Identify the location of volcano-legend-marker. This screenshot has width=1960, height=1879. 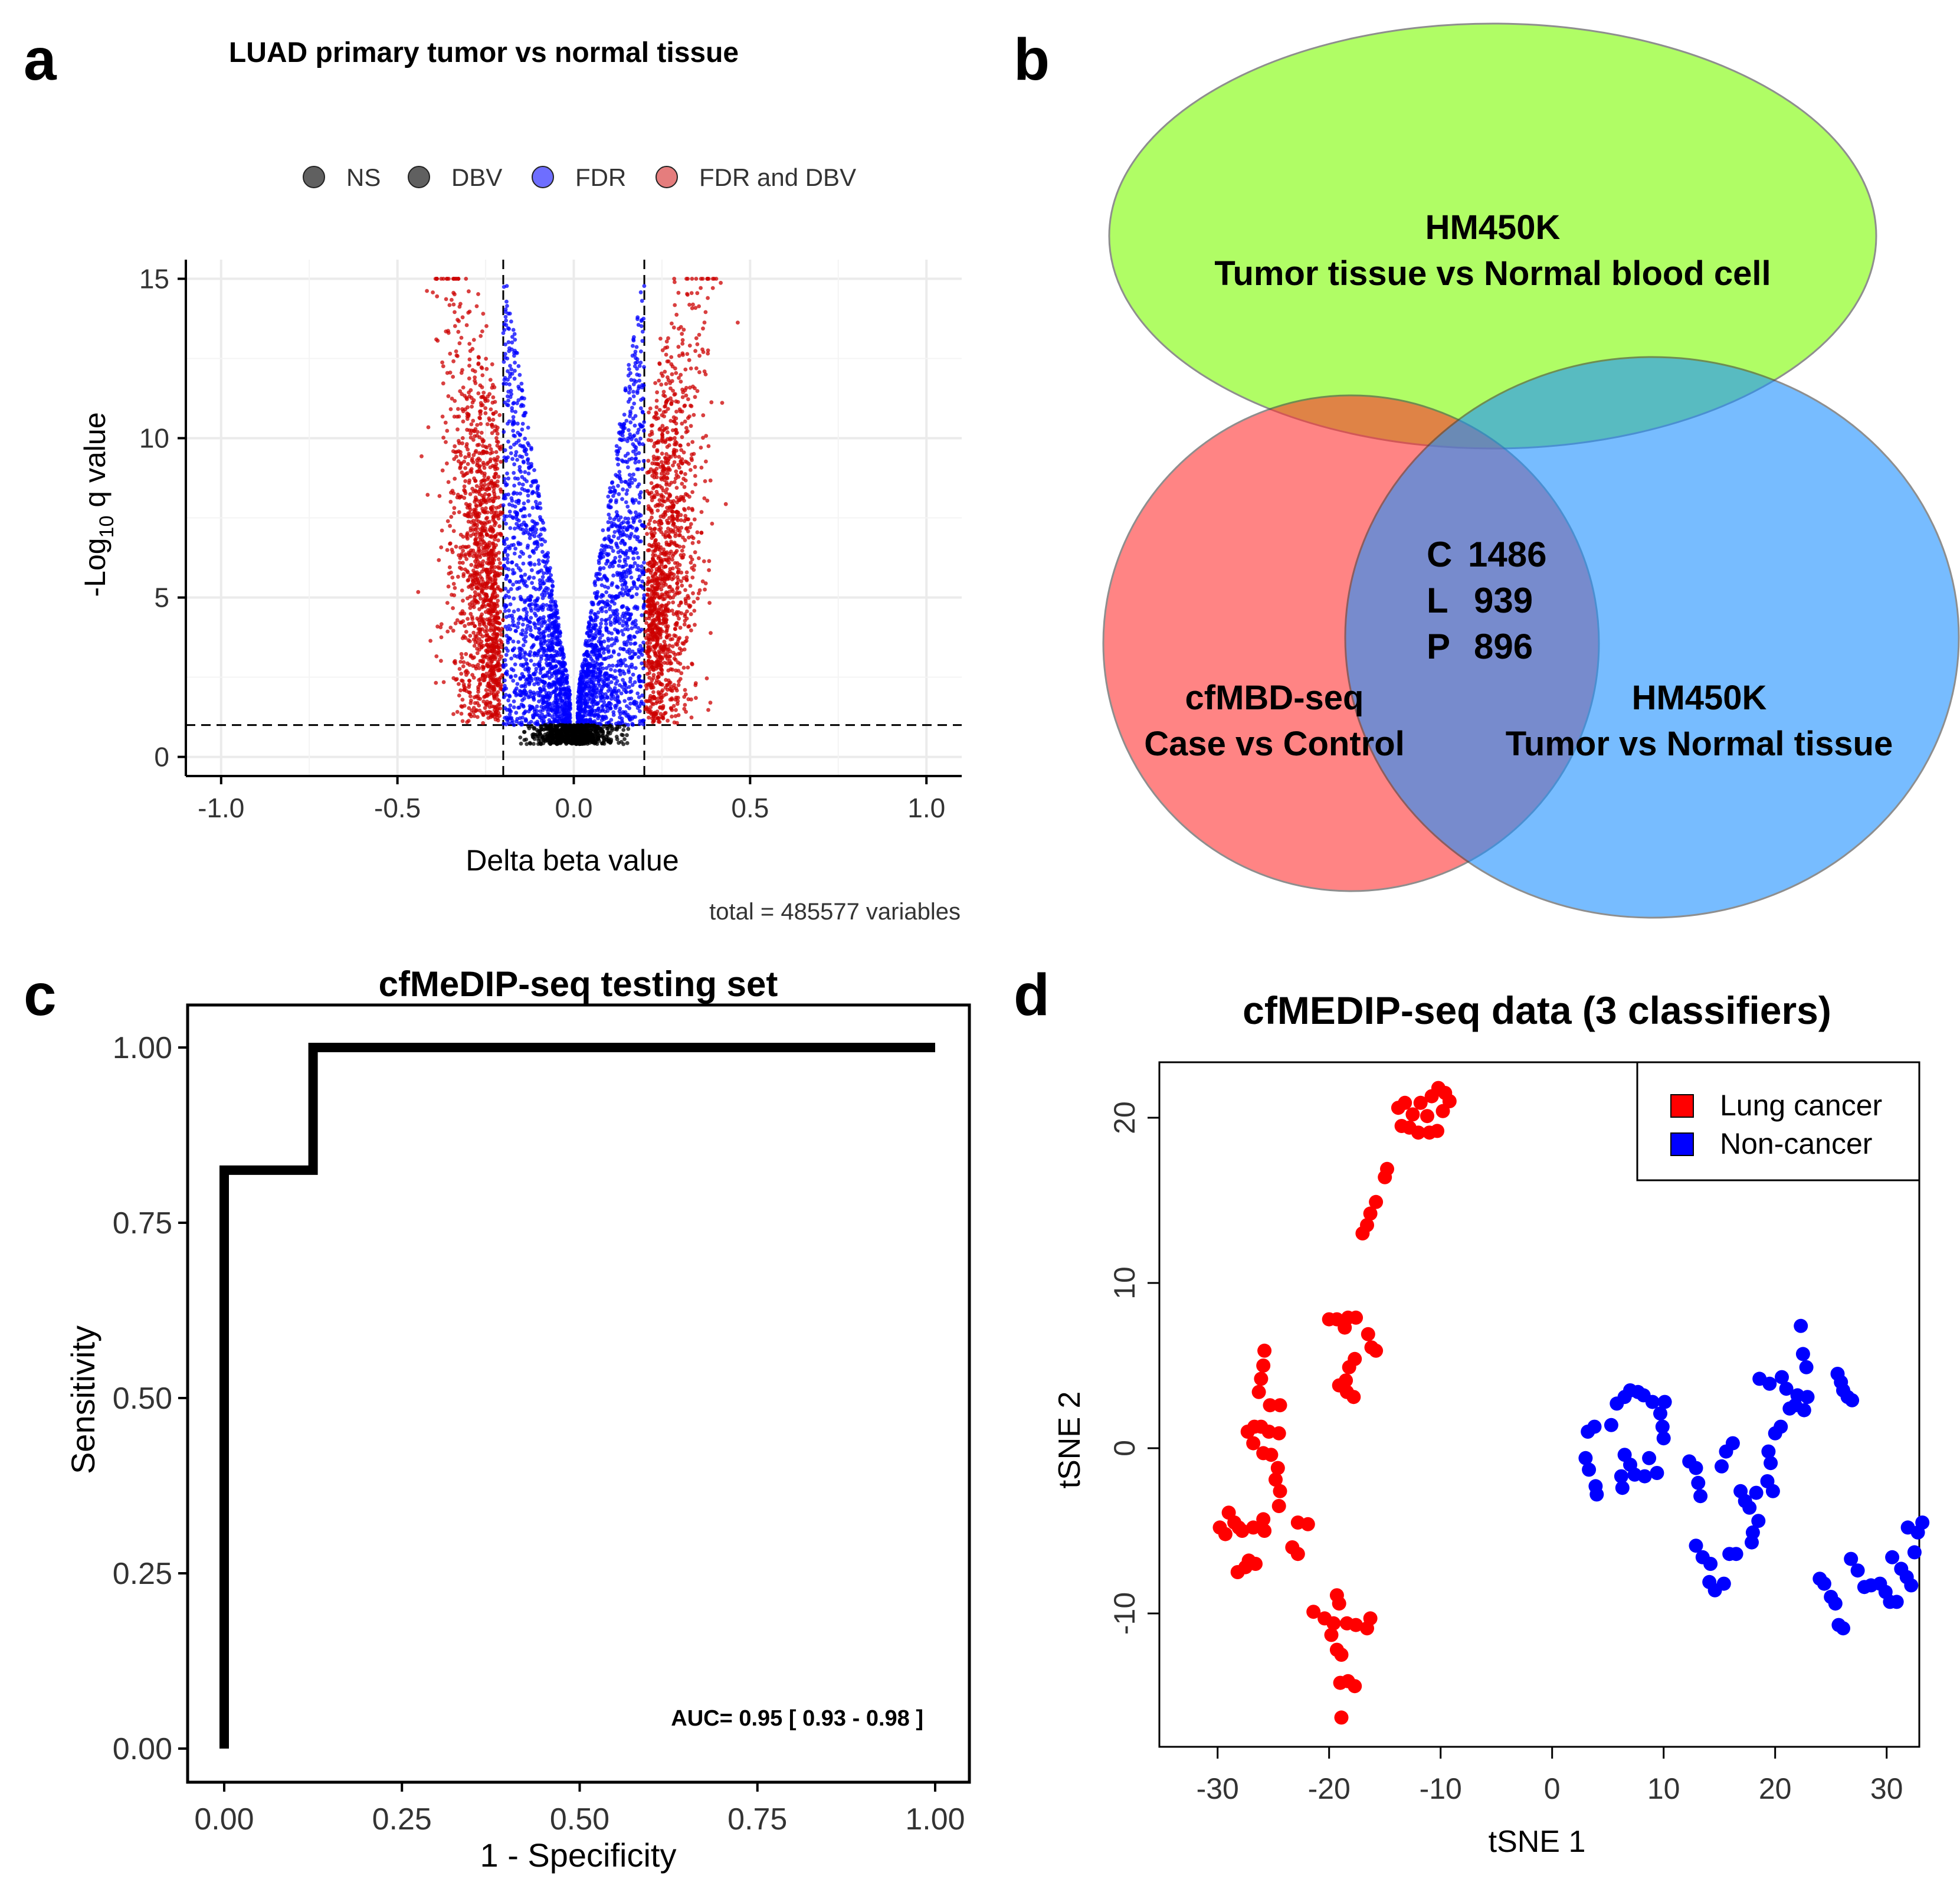
(543, 177).